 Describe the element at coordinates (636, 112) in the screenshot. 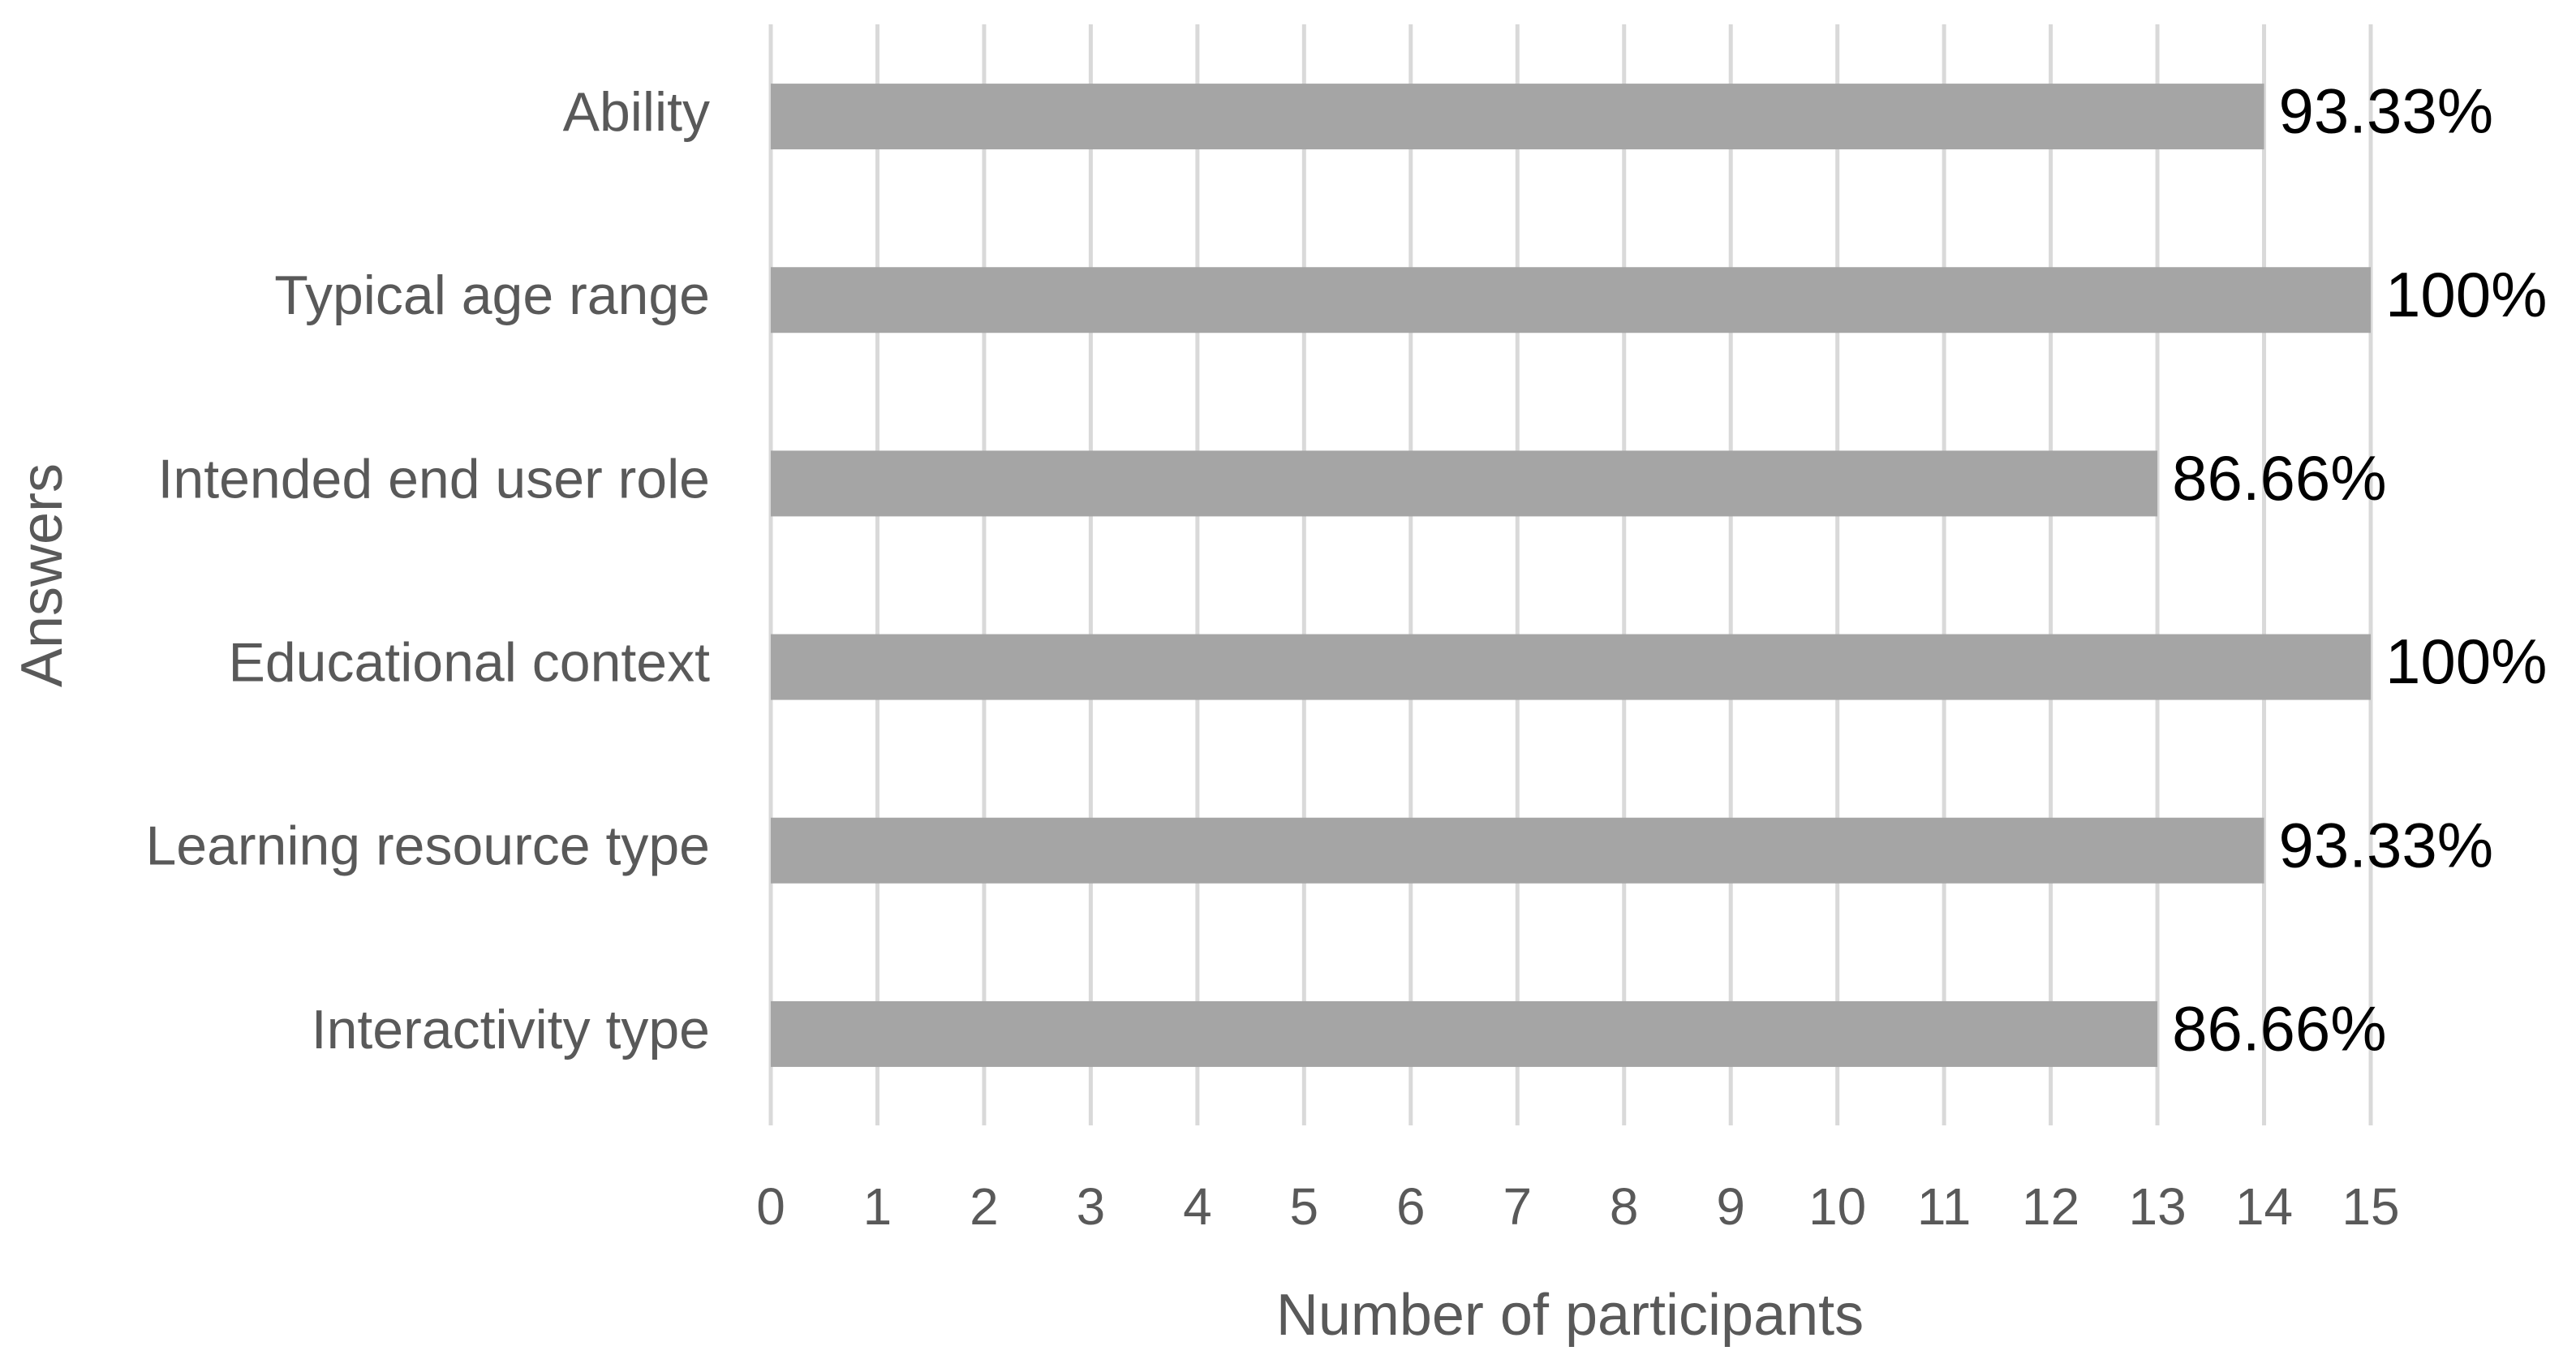

I see `y-tick-label: Ability` at that location.